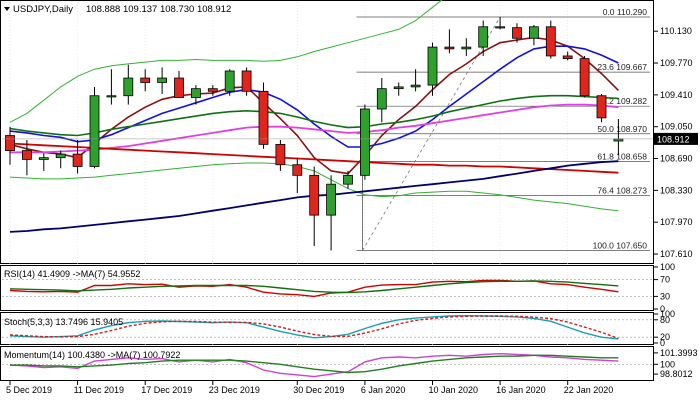 This screenshot has width=700, height=400. What do you see at coordinates (72, 274) in the screenshot?
I see `rsi-label: RSI(14) 41.4909 ->MA(7) 54.9552` at bounding box center [72, 274].